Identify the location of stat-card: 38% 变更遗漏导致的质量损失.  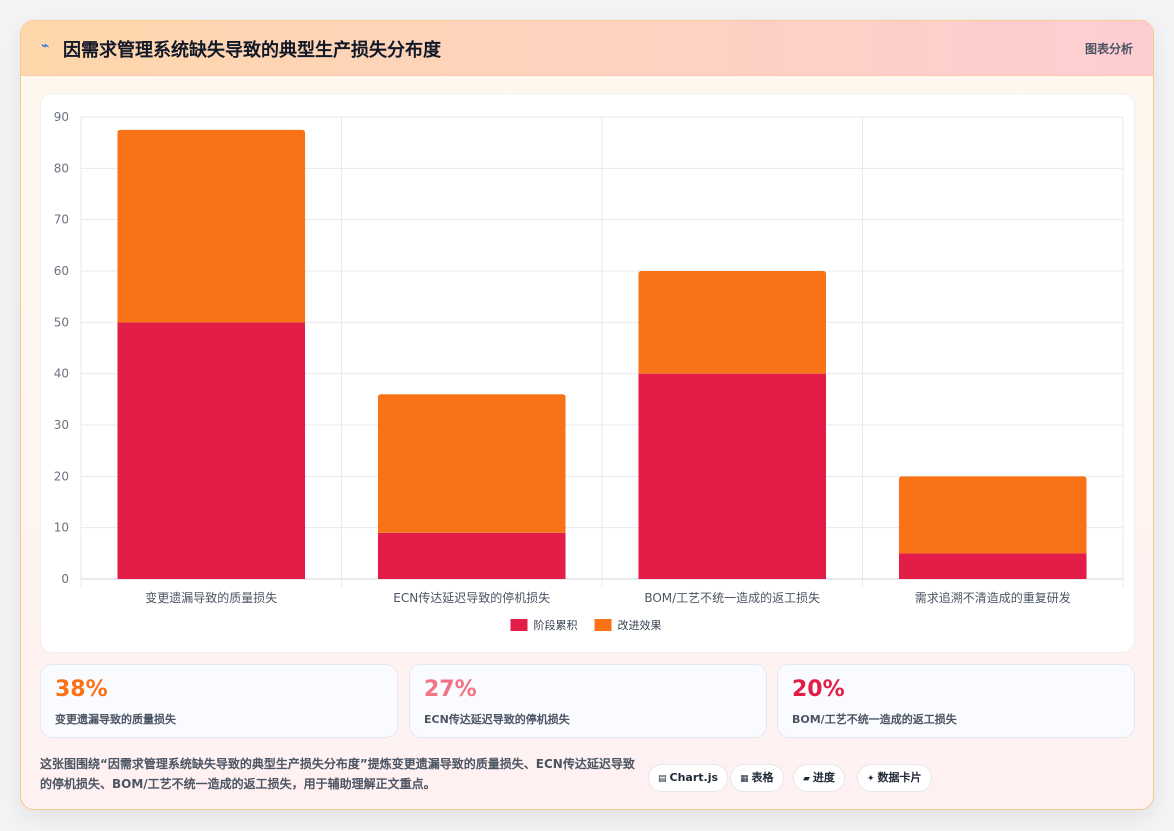
(219, 701).